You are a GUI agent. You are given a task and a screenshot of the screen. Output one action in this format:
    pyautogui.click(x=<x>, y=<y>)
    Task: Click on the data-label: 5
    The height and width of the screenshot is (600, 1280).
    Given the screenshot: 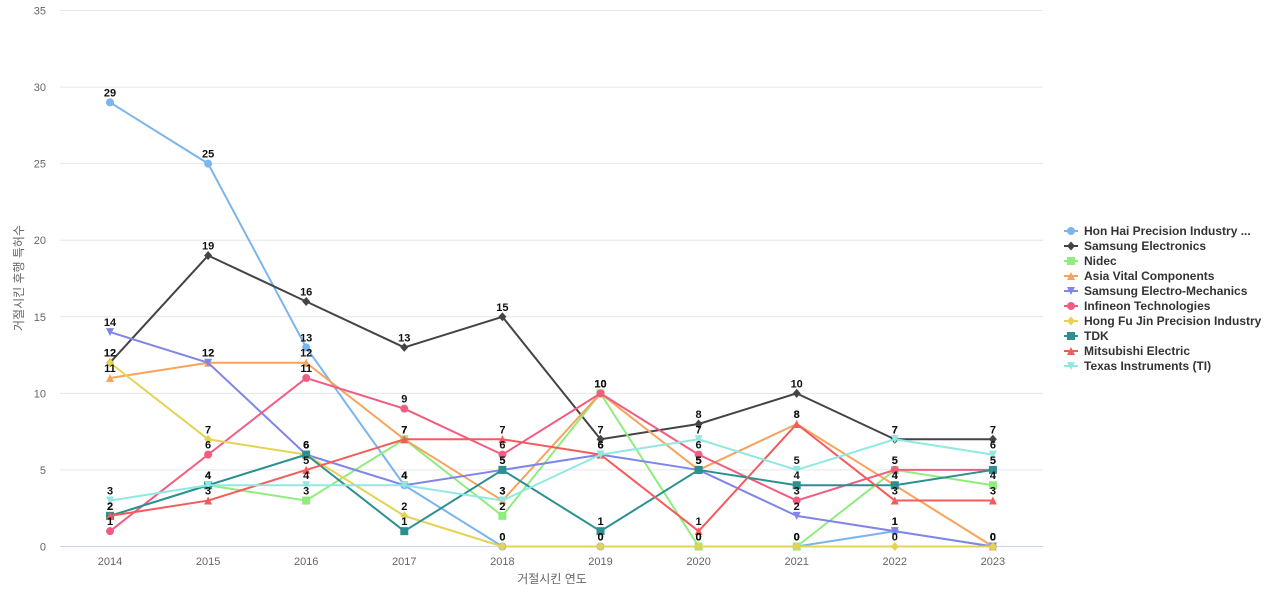 What is the action you would take?
    pyautogui.click(x=993, y=461)
    